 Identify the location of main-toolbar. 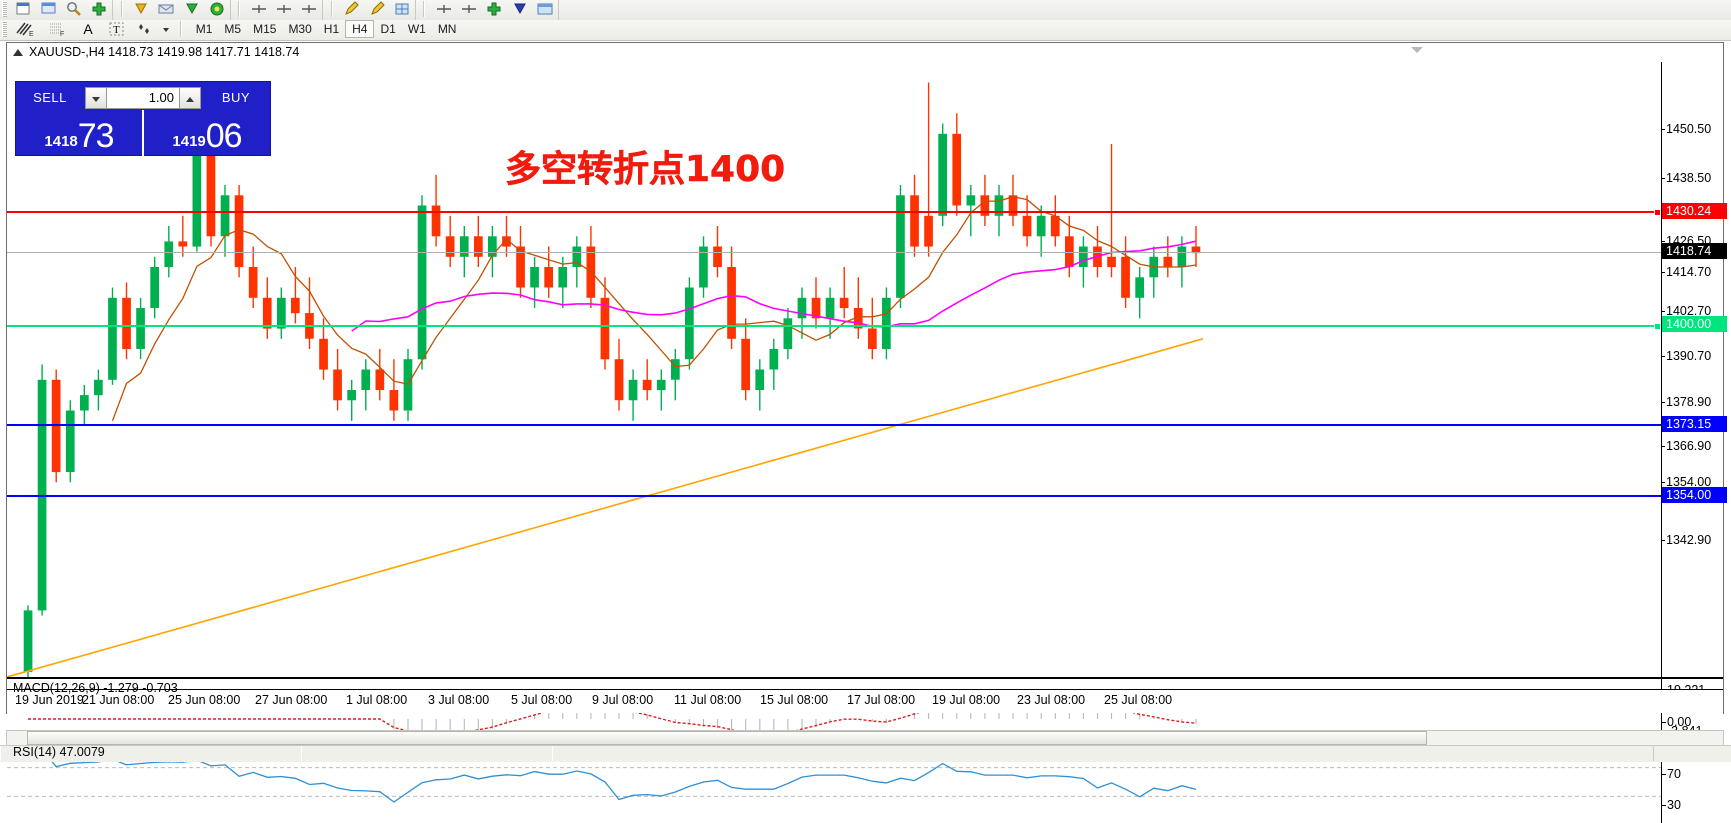
(865, 10).